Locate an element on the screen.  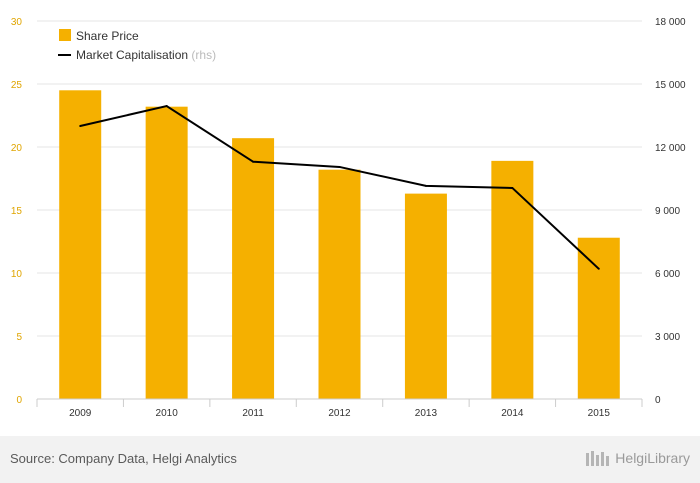
y-right-tick-label: 9 000 is located at coordinates (667, 211).